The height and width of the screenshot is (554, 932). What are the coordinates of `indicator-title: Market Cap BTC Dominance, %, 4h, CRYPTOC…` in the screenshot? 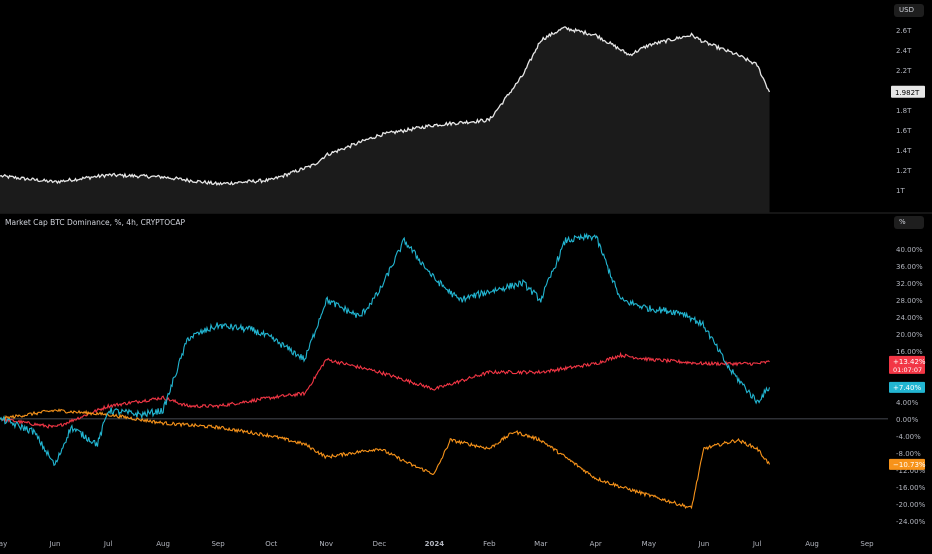 It's located at (95, 222).